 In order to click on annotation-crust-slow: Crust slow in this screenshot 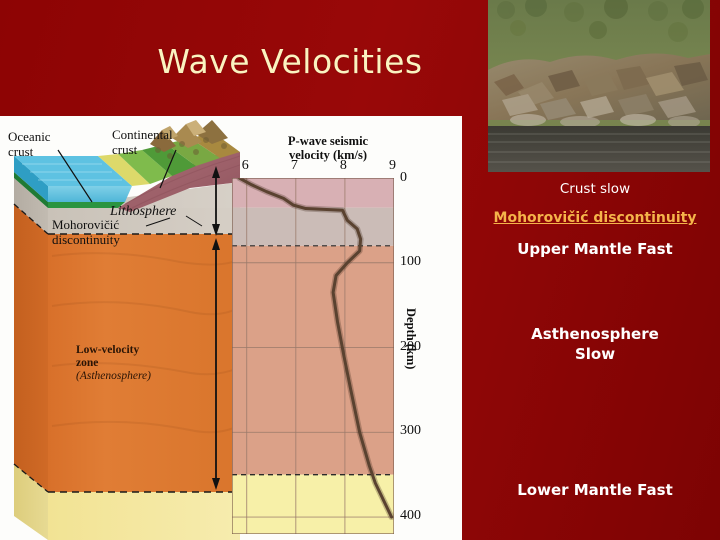, I will do `click(595, 189)`.